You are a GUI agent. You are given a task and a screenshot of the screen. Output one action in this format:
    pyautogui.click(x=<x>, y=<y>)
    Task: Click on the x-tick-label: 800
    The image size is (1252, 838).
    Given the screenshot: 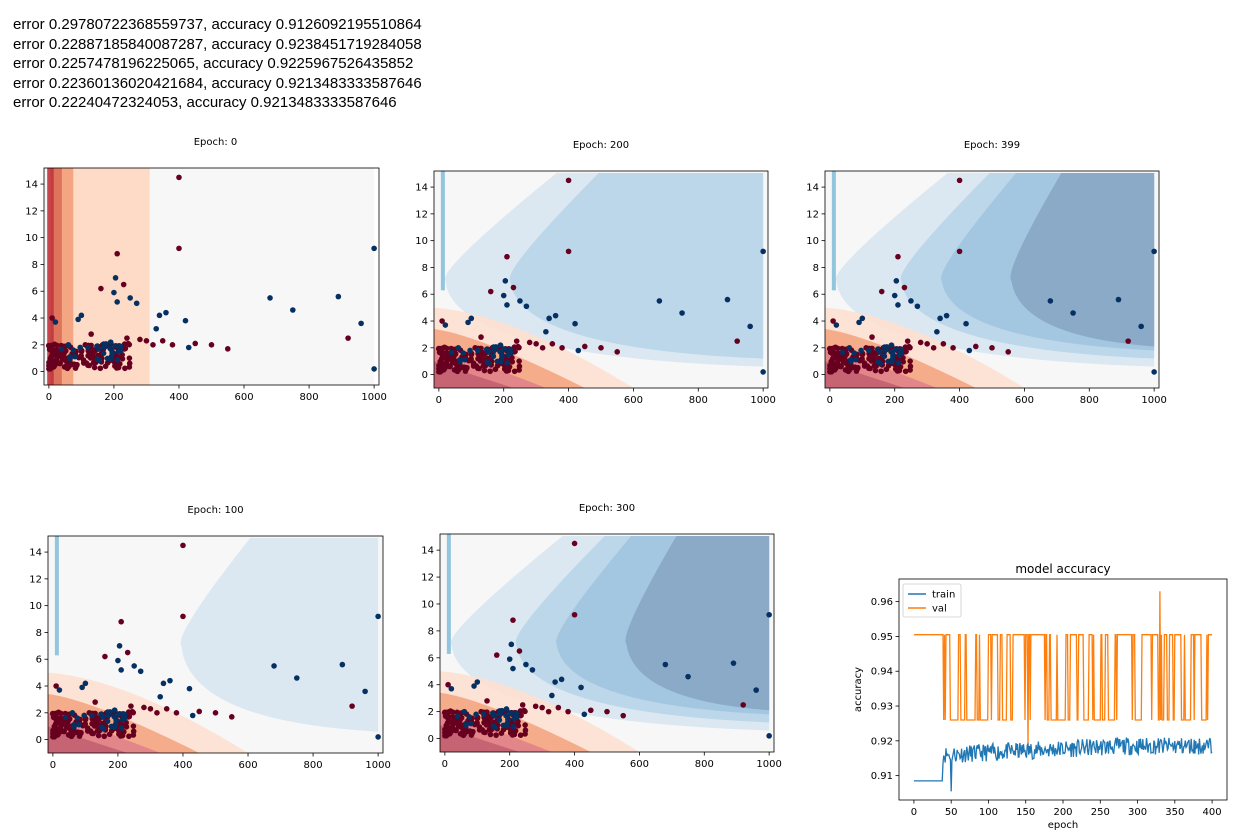 What is the action you would take?
    pyautogui.click(x=309, y=397)
    